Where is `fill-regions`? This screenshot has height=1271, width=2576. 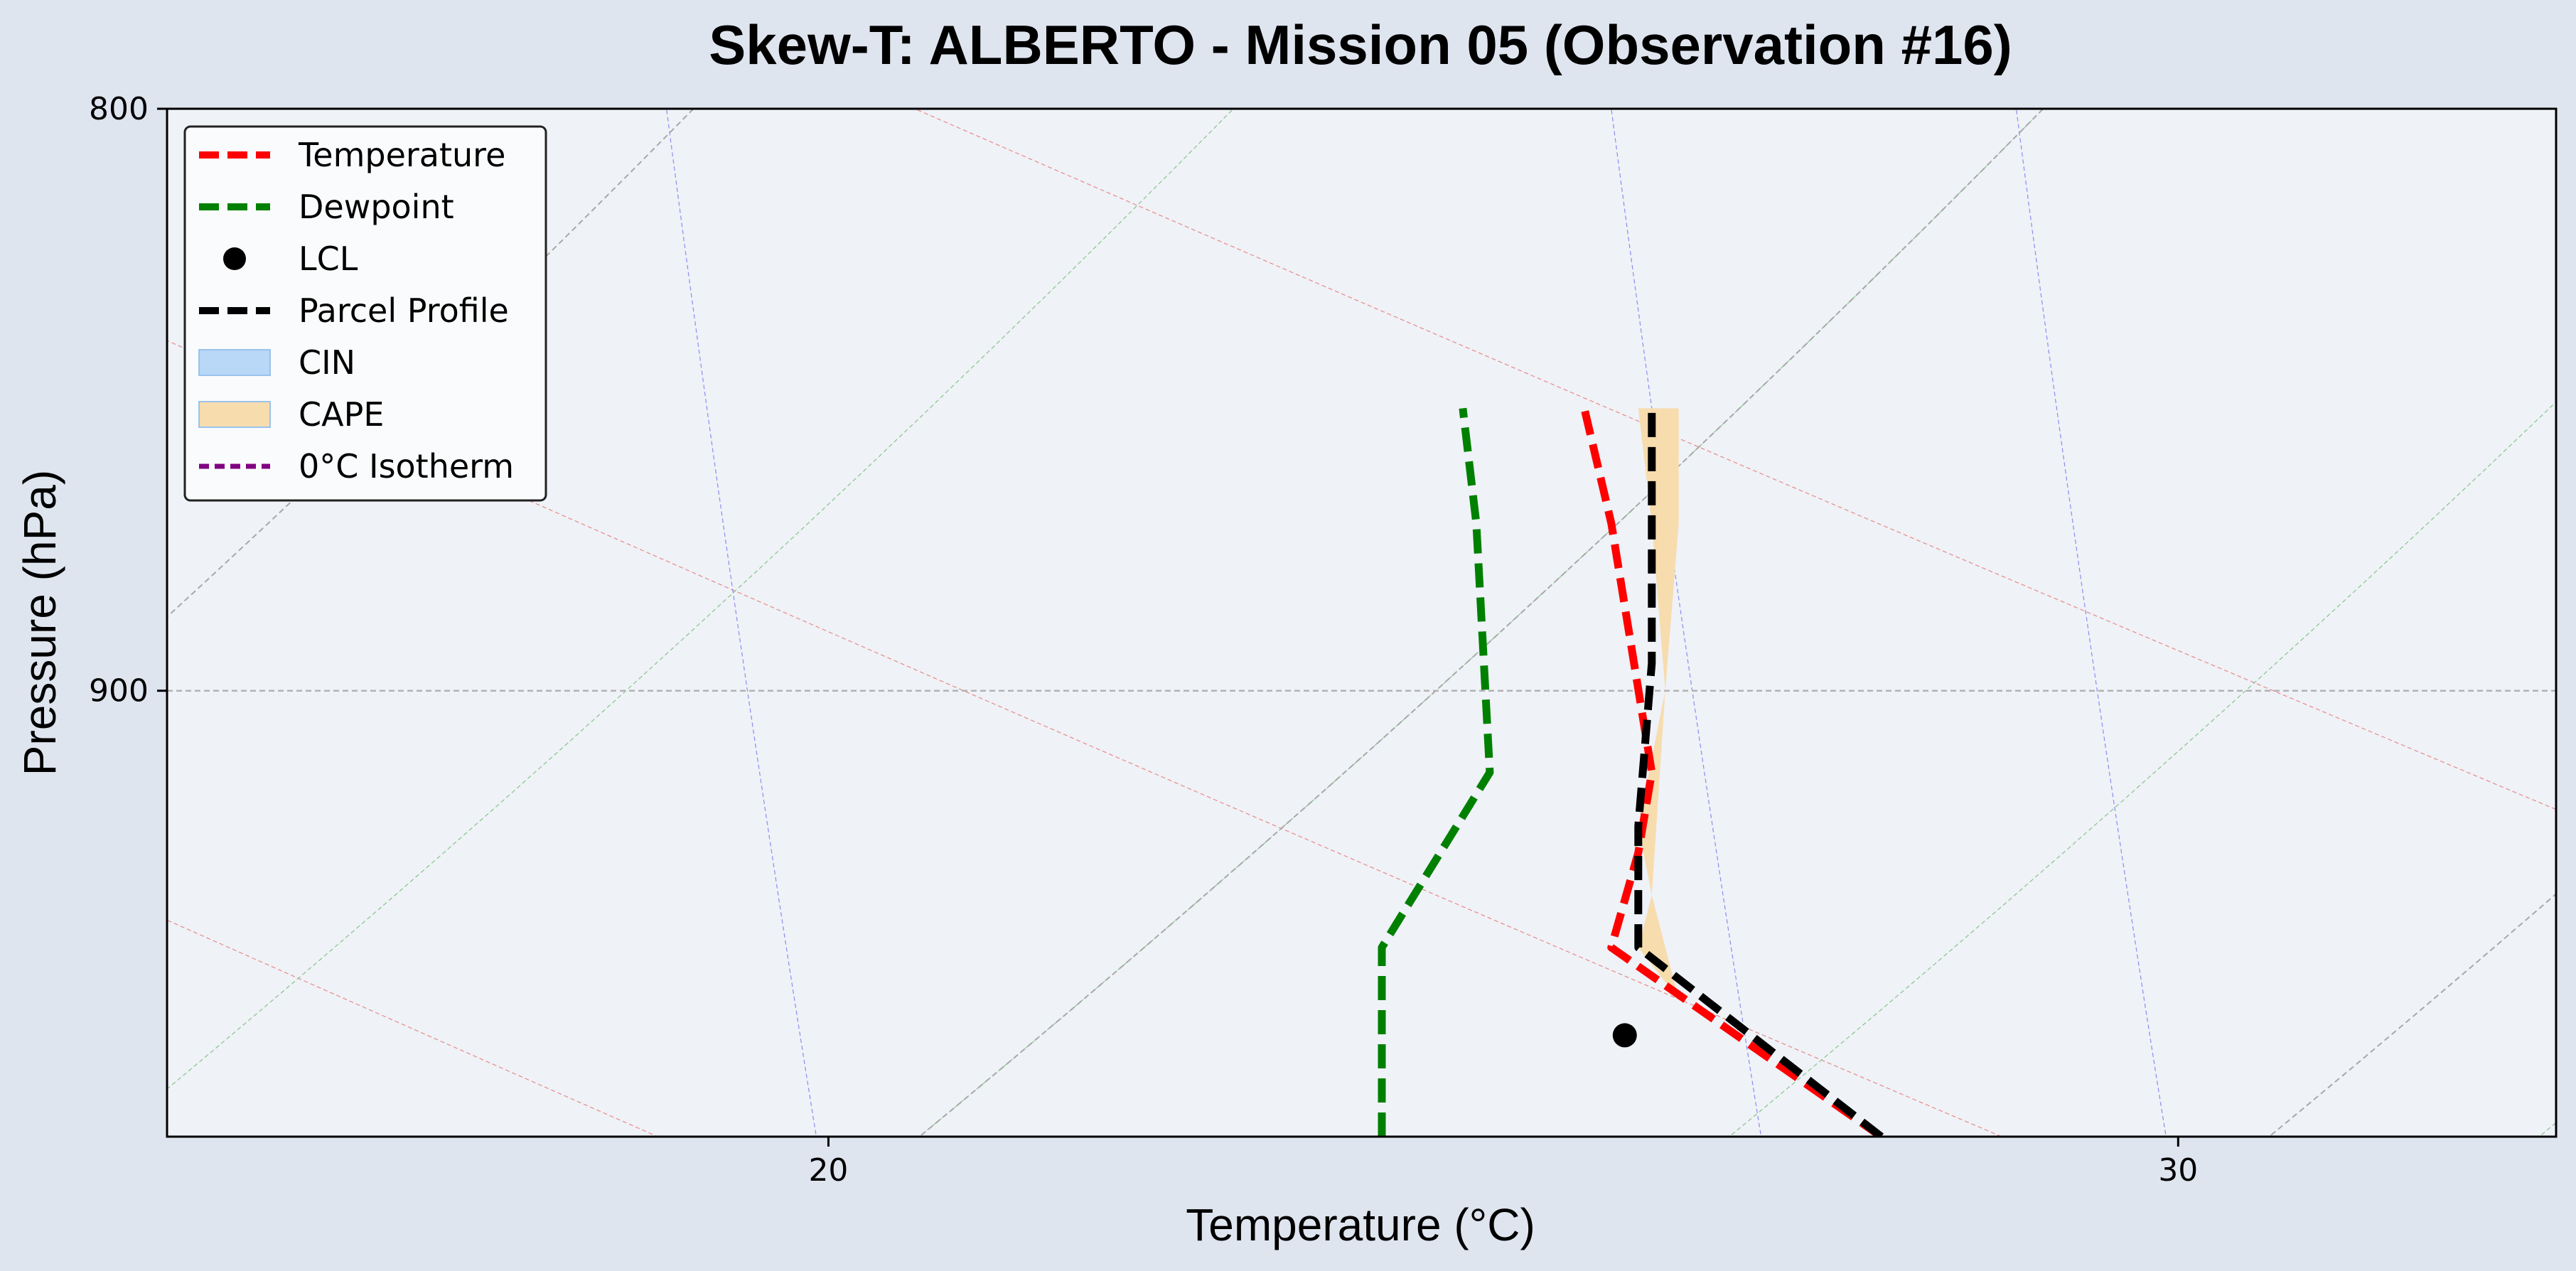
fill-regions is located at coordinates (1658, 703).